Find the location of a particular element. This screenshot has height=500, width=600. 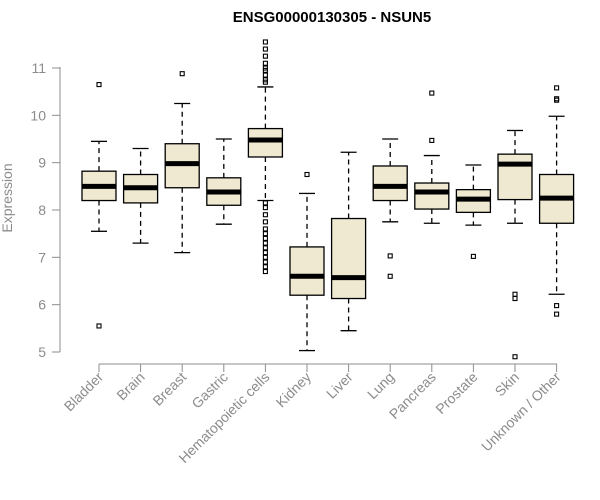

x-tick-label: Kidney is located at coordinates (294, 390).